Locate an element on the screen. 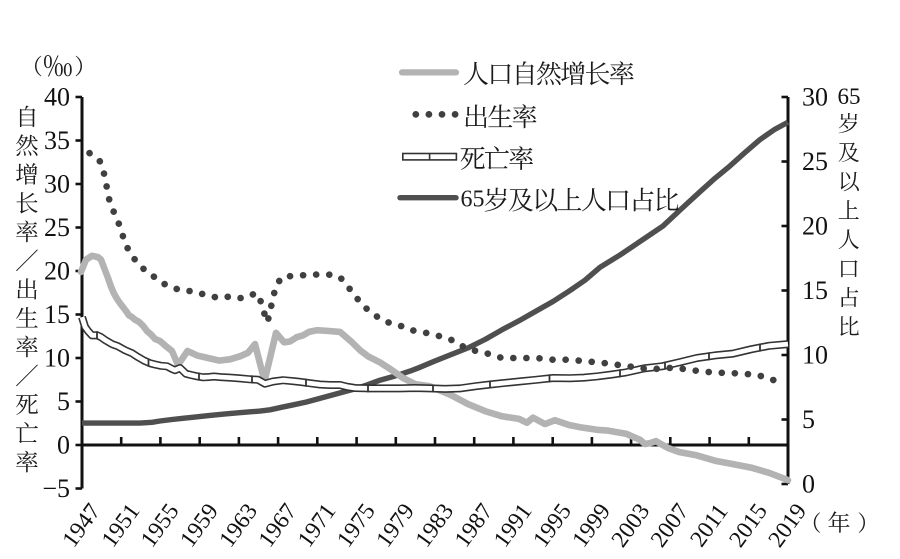 The image size is (900, 559). svg-text: −5 is located at coordinates (56, 488).